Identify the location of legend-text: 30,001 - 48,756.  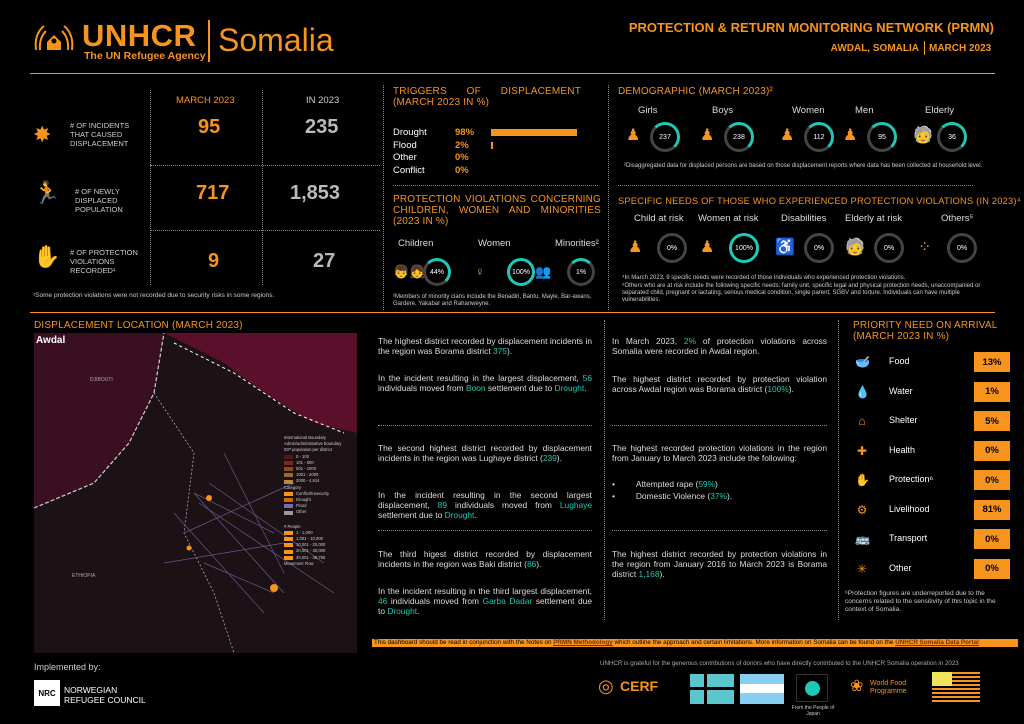
(310, 558).